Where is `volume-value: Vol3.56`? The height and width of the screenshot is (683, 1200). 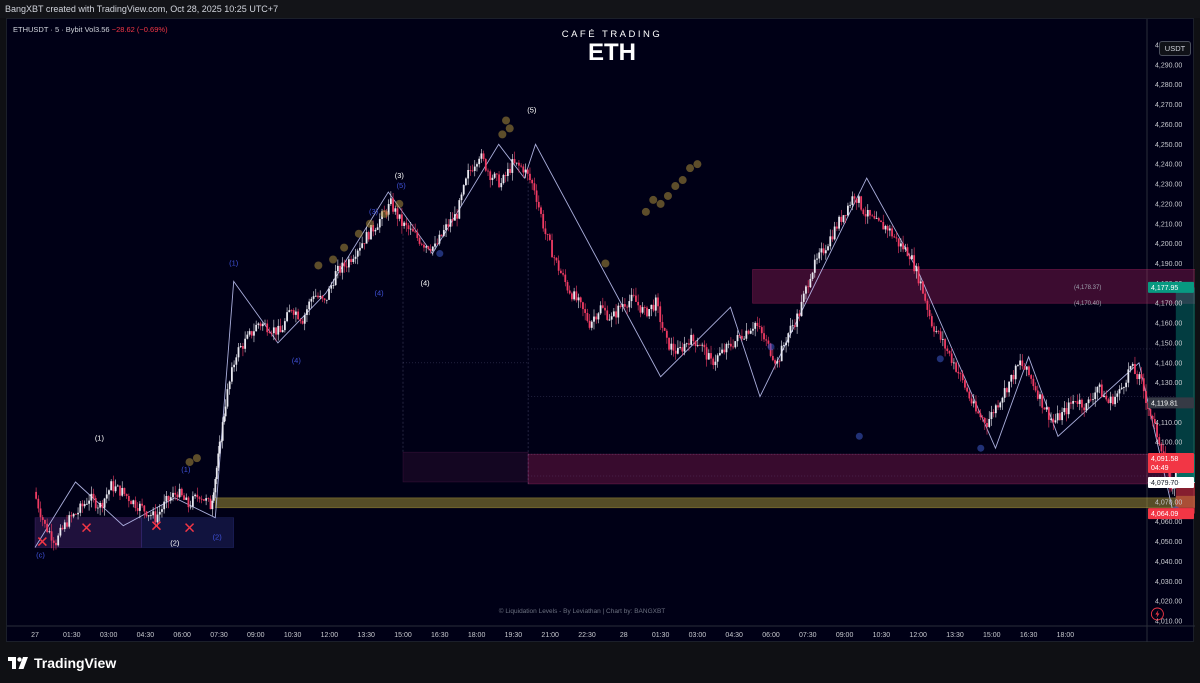
volume-value: Vol3.56 is located at coordinates (97, 29).